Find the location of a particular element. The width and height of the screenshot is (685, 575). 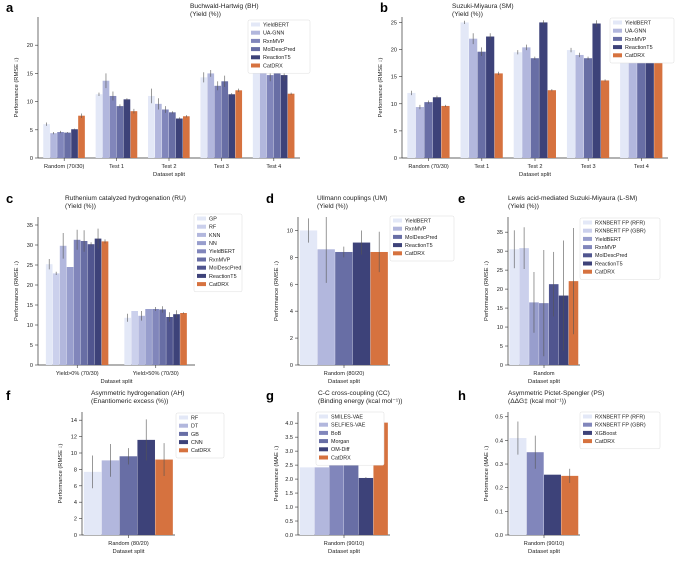

x-tick-label: Test 4 is located at coordinates (273, 167).